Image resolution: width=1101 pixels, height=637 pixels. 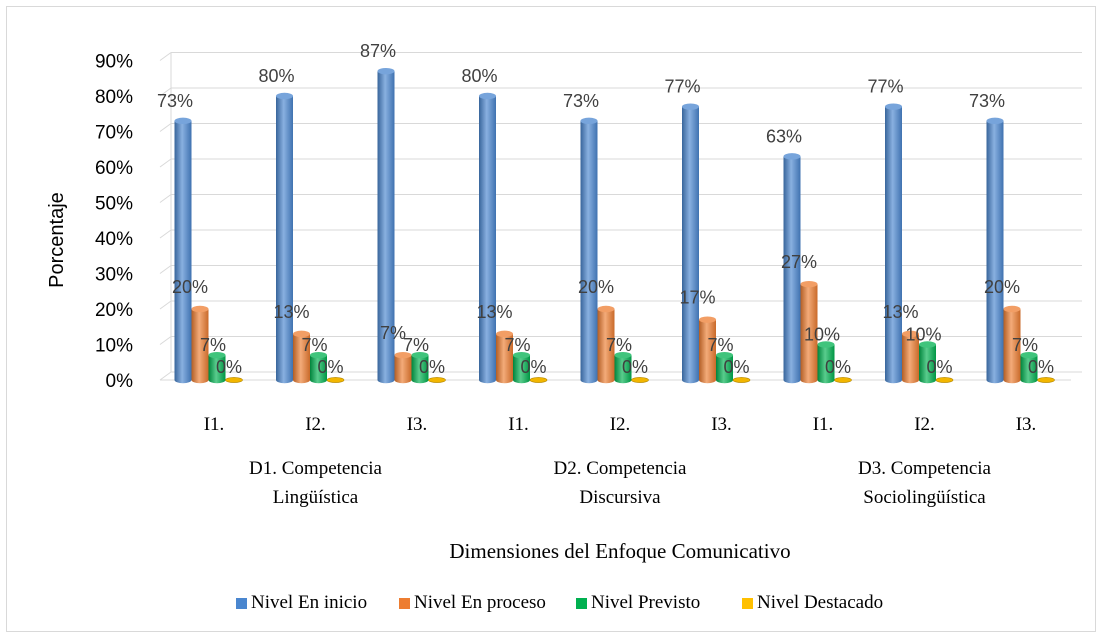 What do you see at coordinates (114, 239) in the screenshot?
I see `y-tick-label: 40%` at bounding box center [114, 239].